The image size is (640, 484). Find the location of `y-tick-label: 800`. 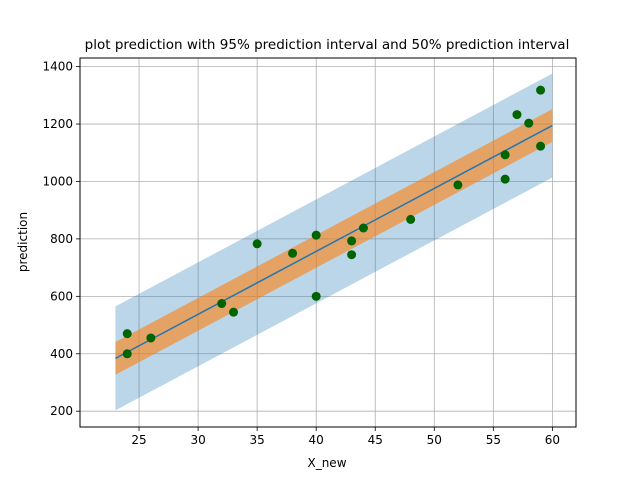

y-tick-label: 800 is located at coordinates (61, 239).